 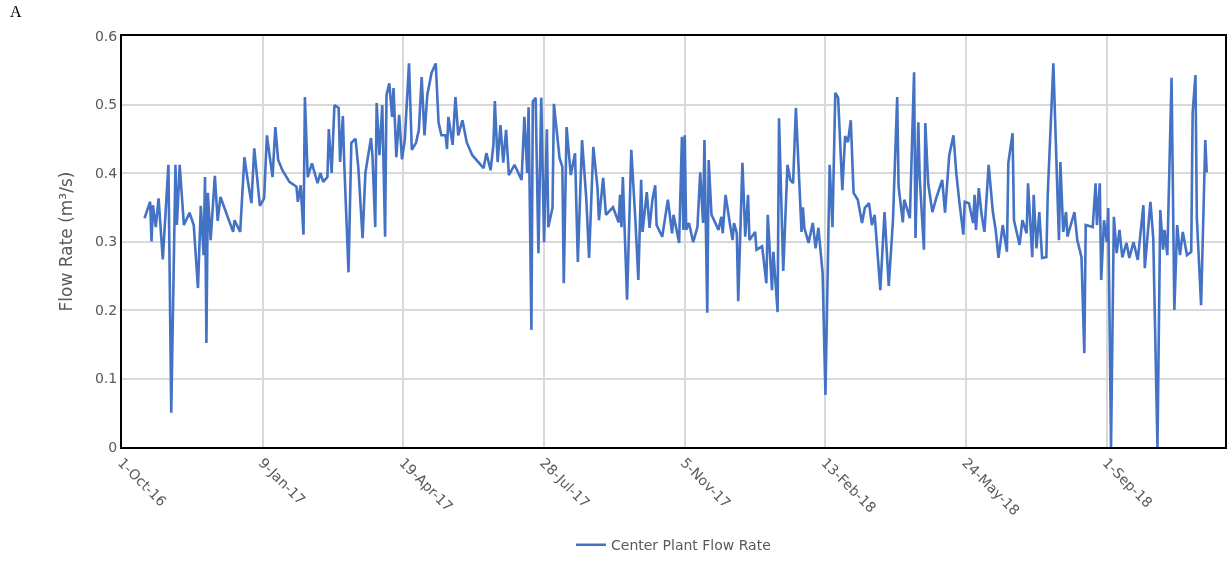 I want to click on y-tick-label: 0.2, so click(x=106, y=309).